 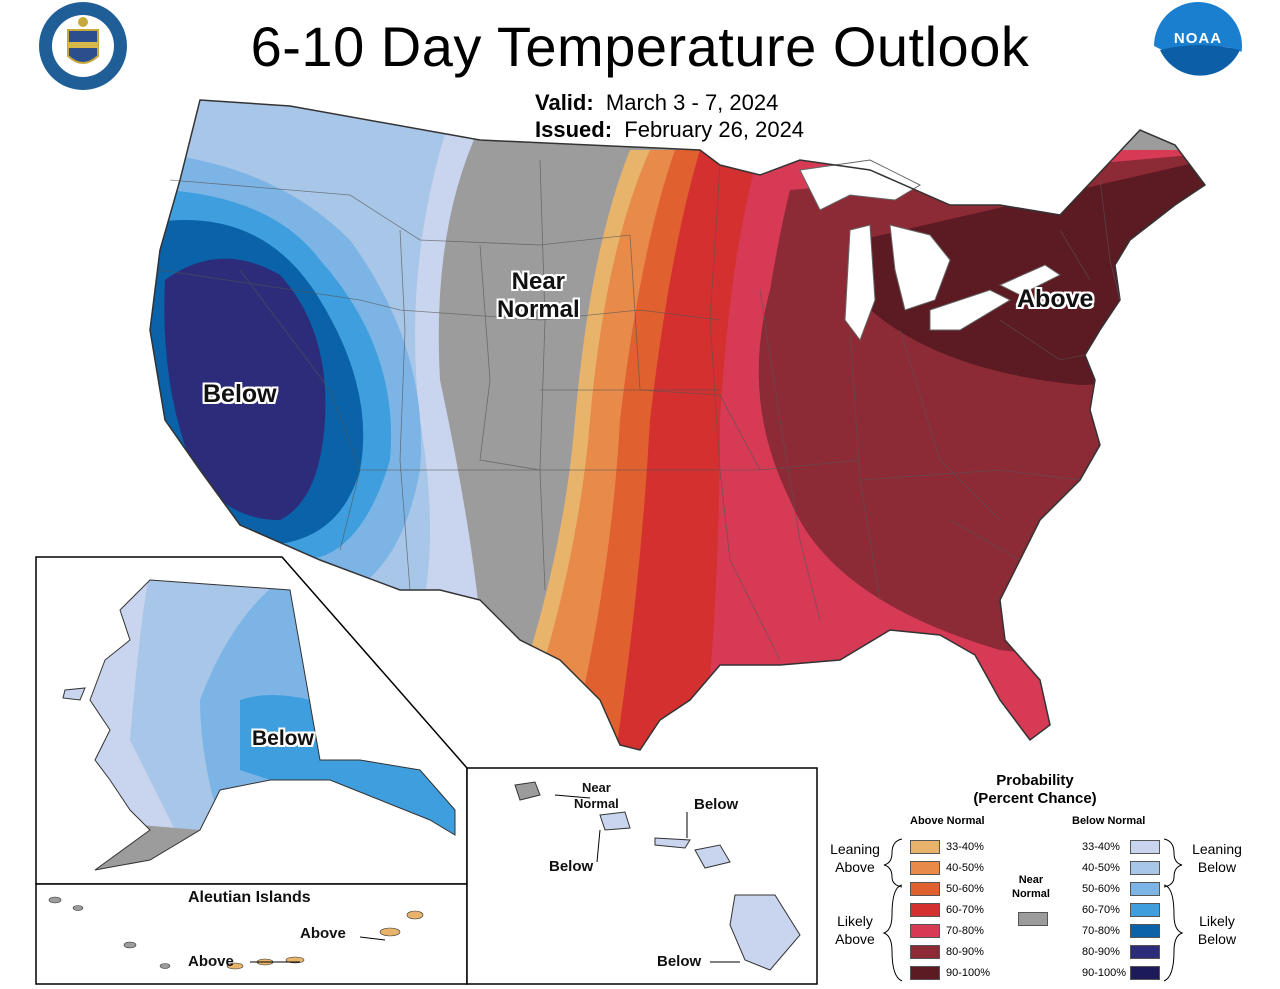 I want to click on doc-seal-icon, so click(x=83, y=46).